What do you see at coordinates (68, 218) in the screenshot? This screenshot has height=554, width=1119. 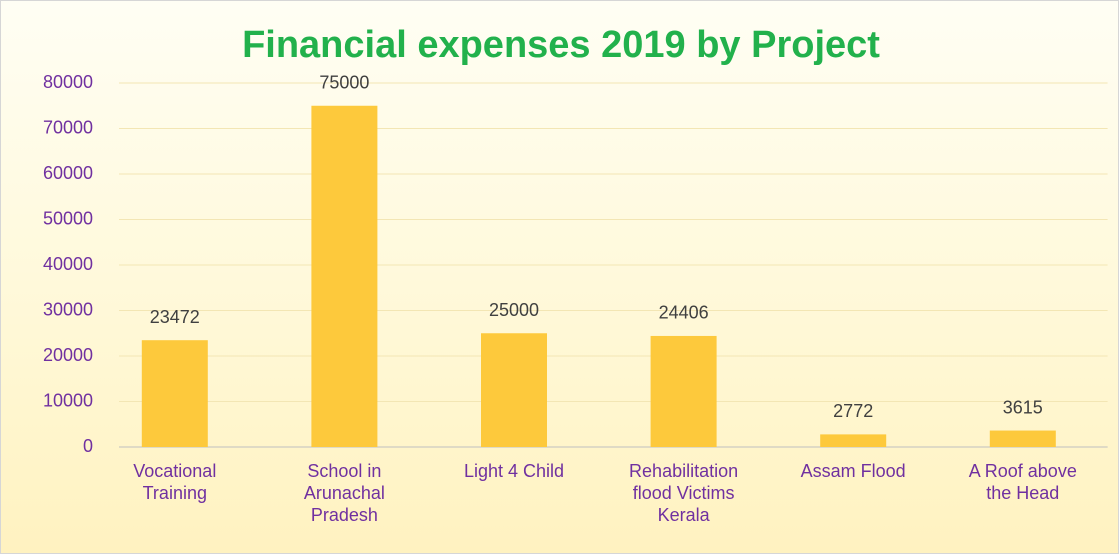 I see `y-tick-label: 50000` at bounding box center [68, 218].